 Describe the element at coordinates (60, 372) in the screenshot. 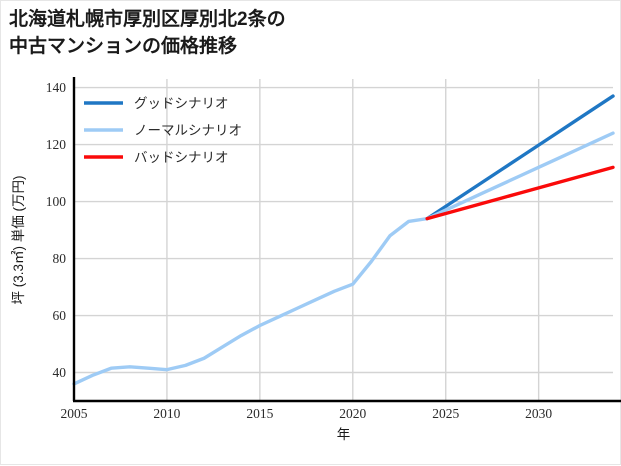

I see `y-tick-label: 40` at that location.